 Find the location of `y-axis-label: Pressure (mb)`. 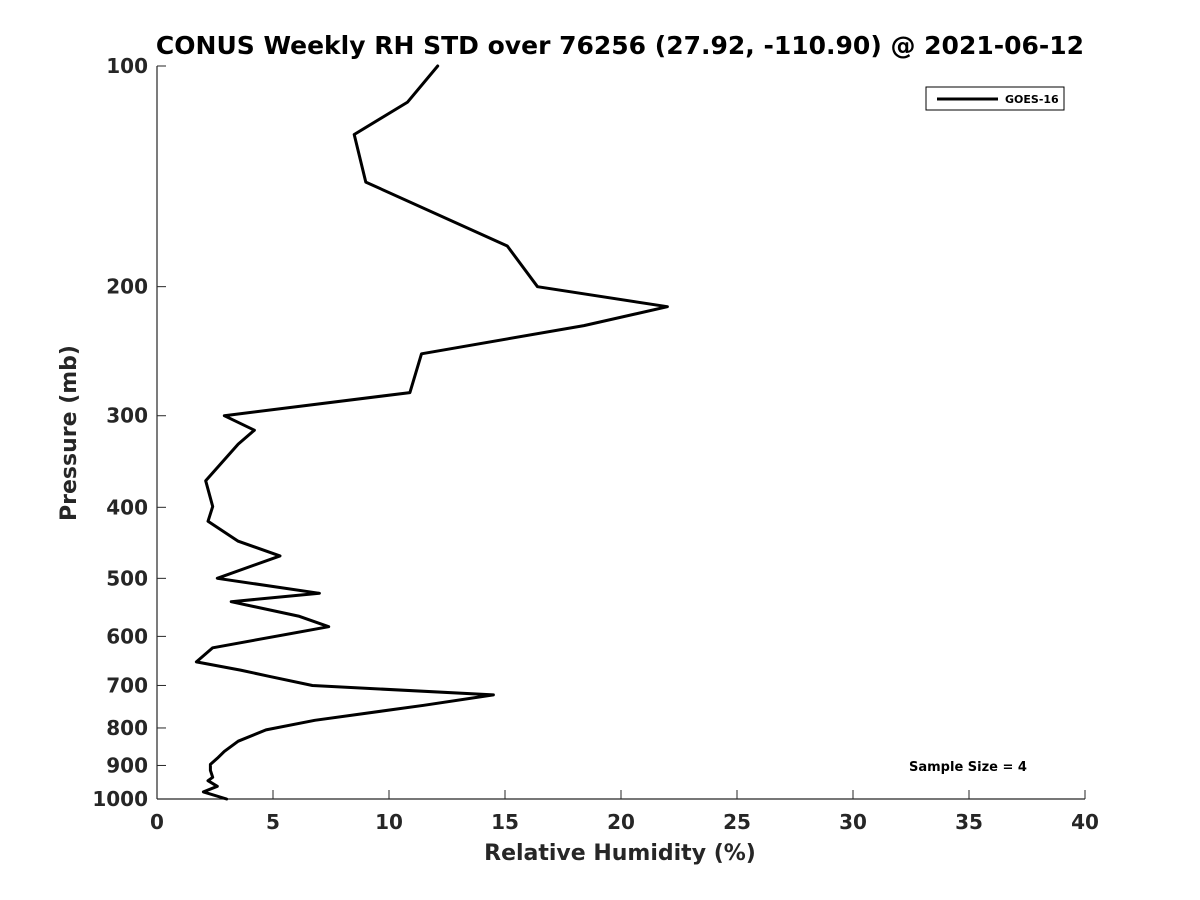

y-axis-label: Pressure (mb) is located at coordinates (69, 433).